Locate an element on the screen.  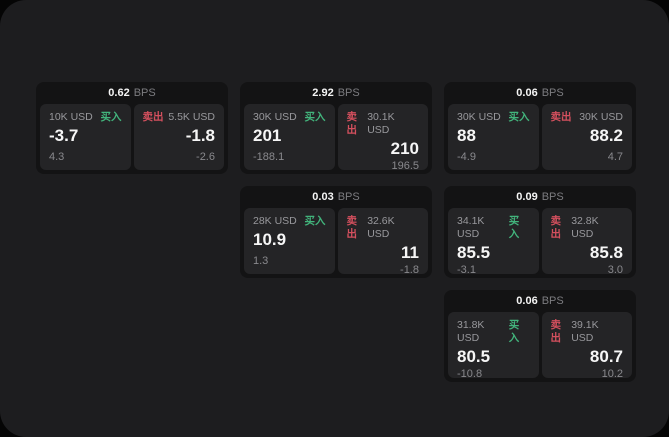
buy-delta: -3.1 is located at coordinates (466, 270).